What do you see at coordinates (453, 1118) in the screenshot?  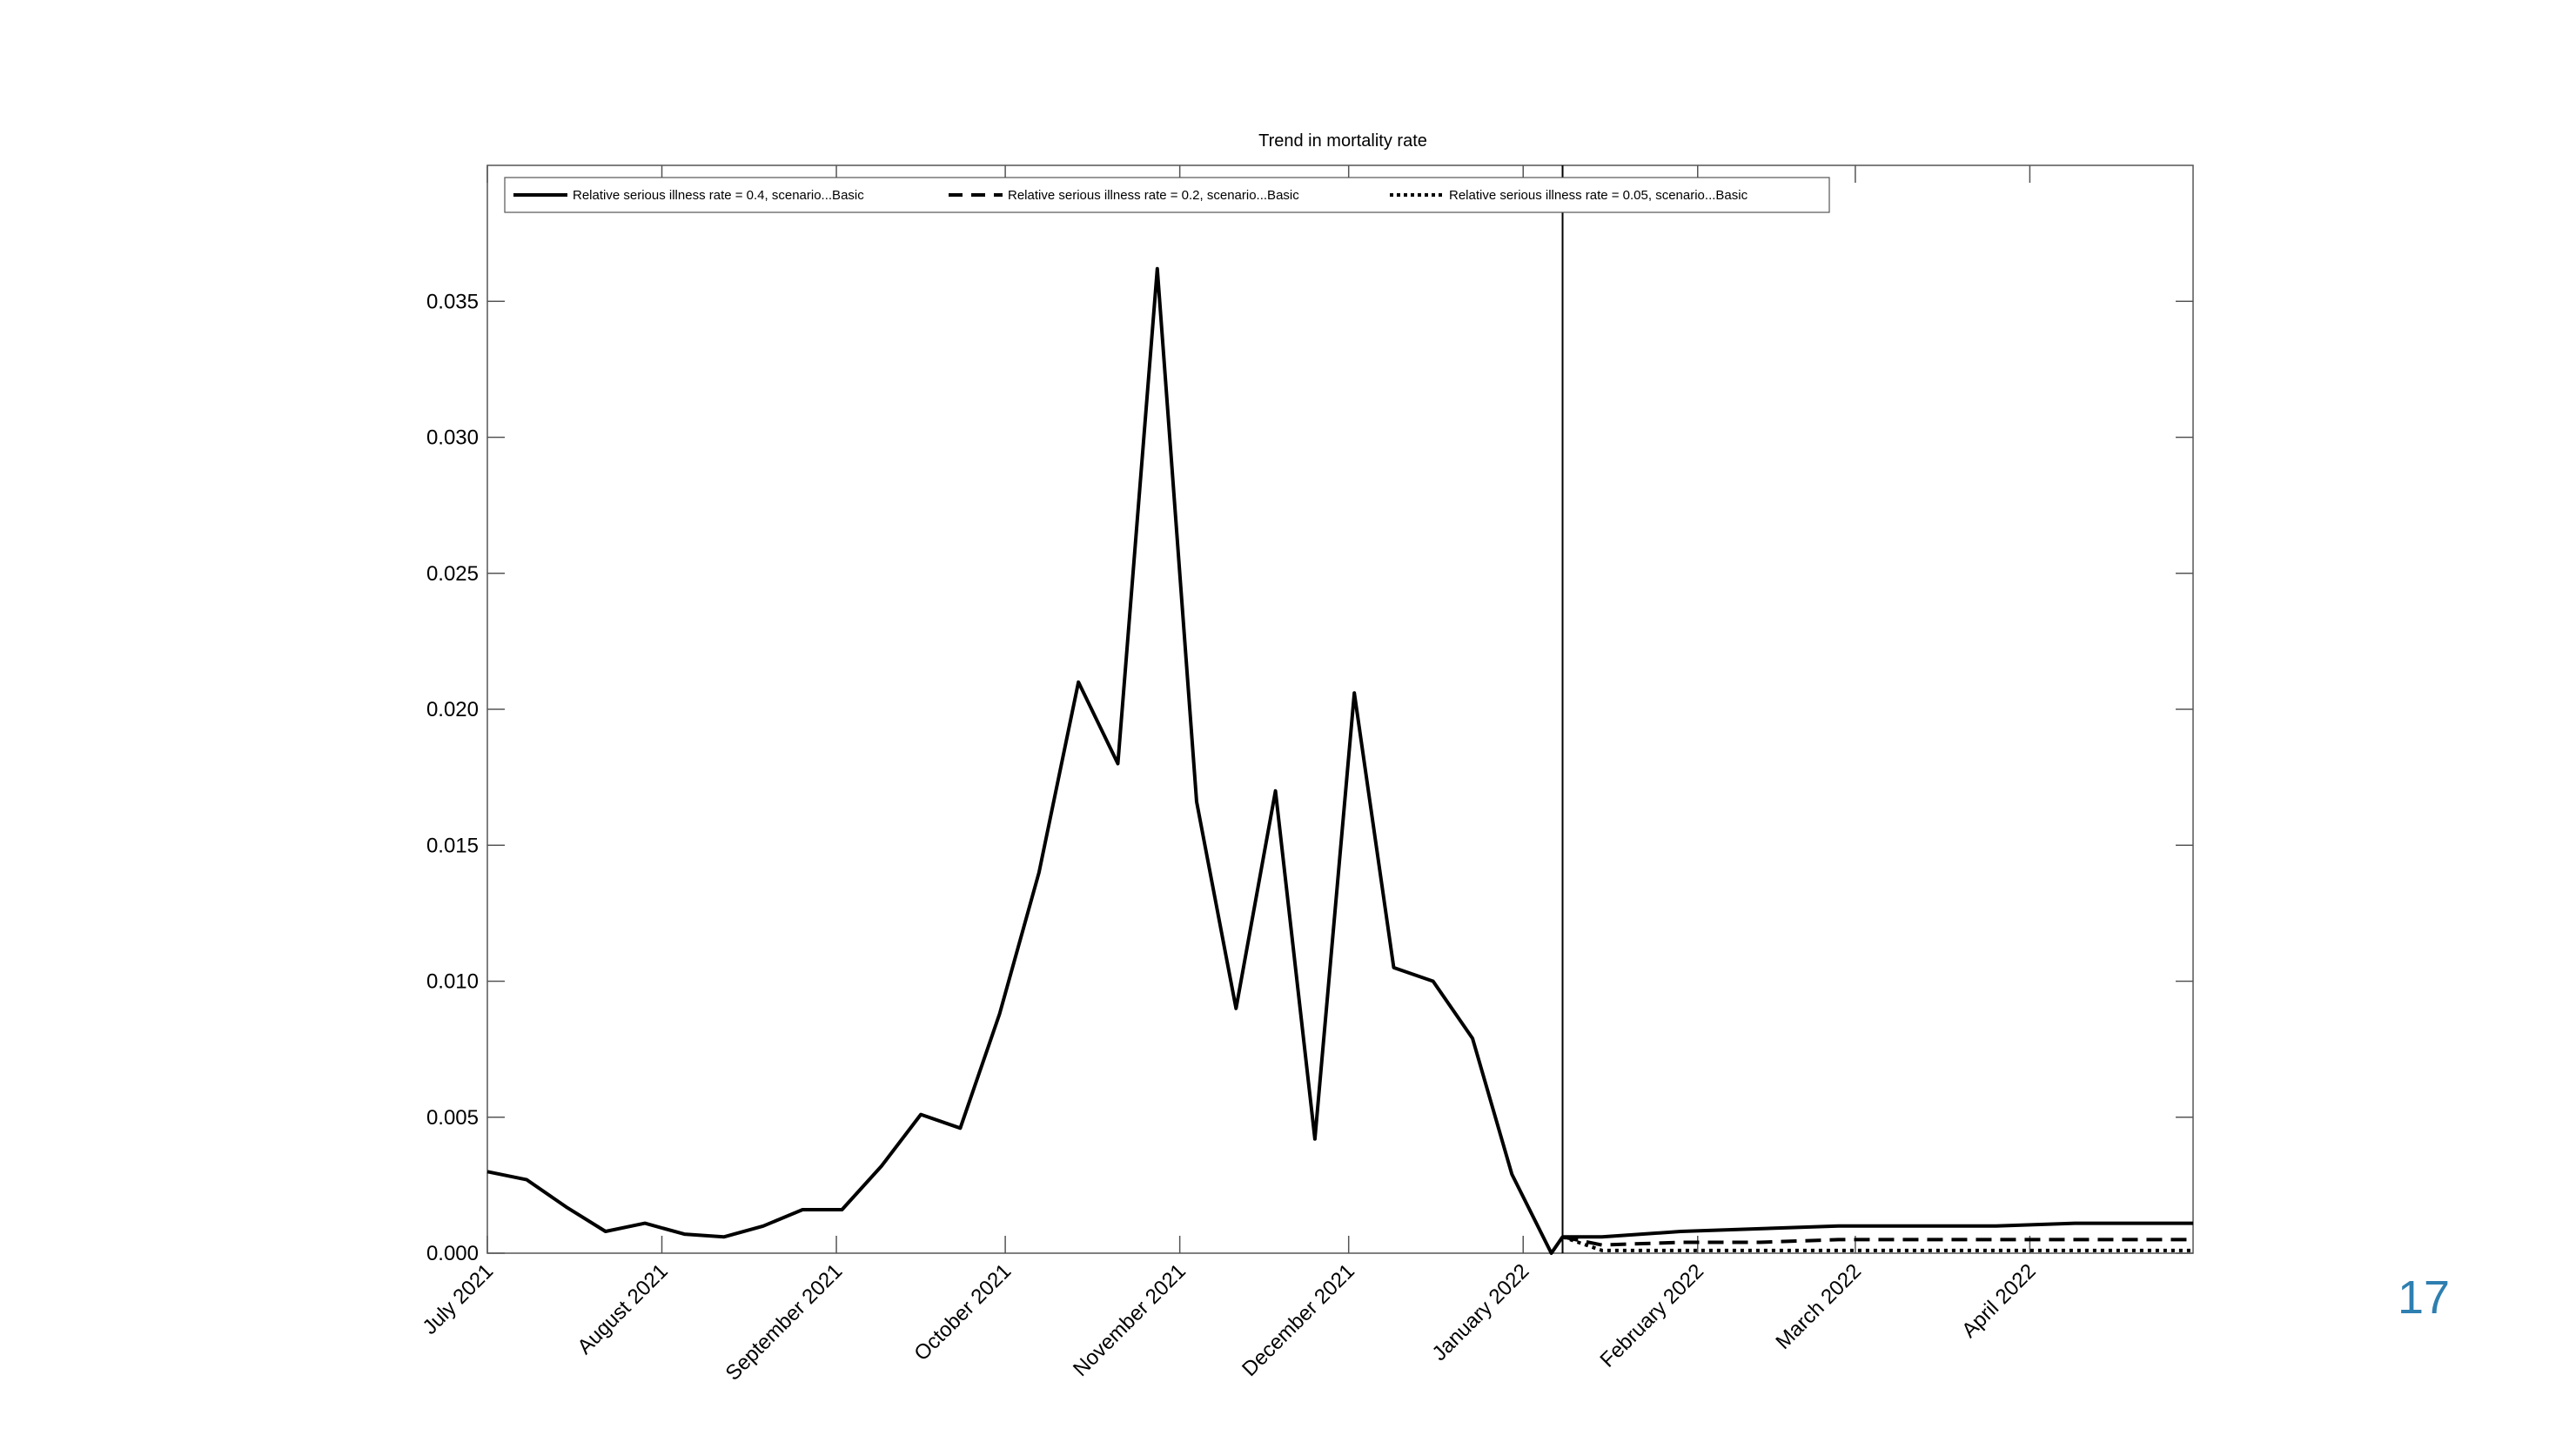 I see `y-tick-label: 0.005` at bounding box center [453, 1118].